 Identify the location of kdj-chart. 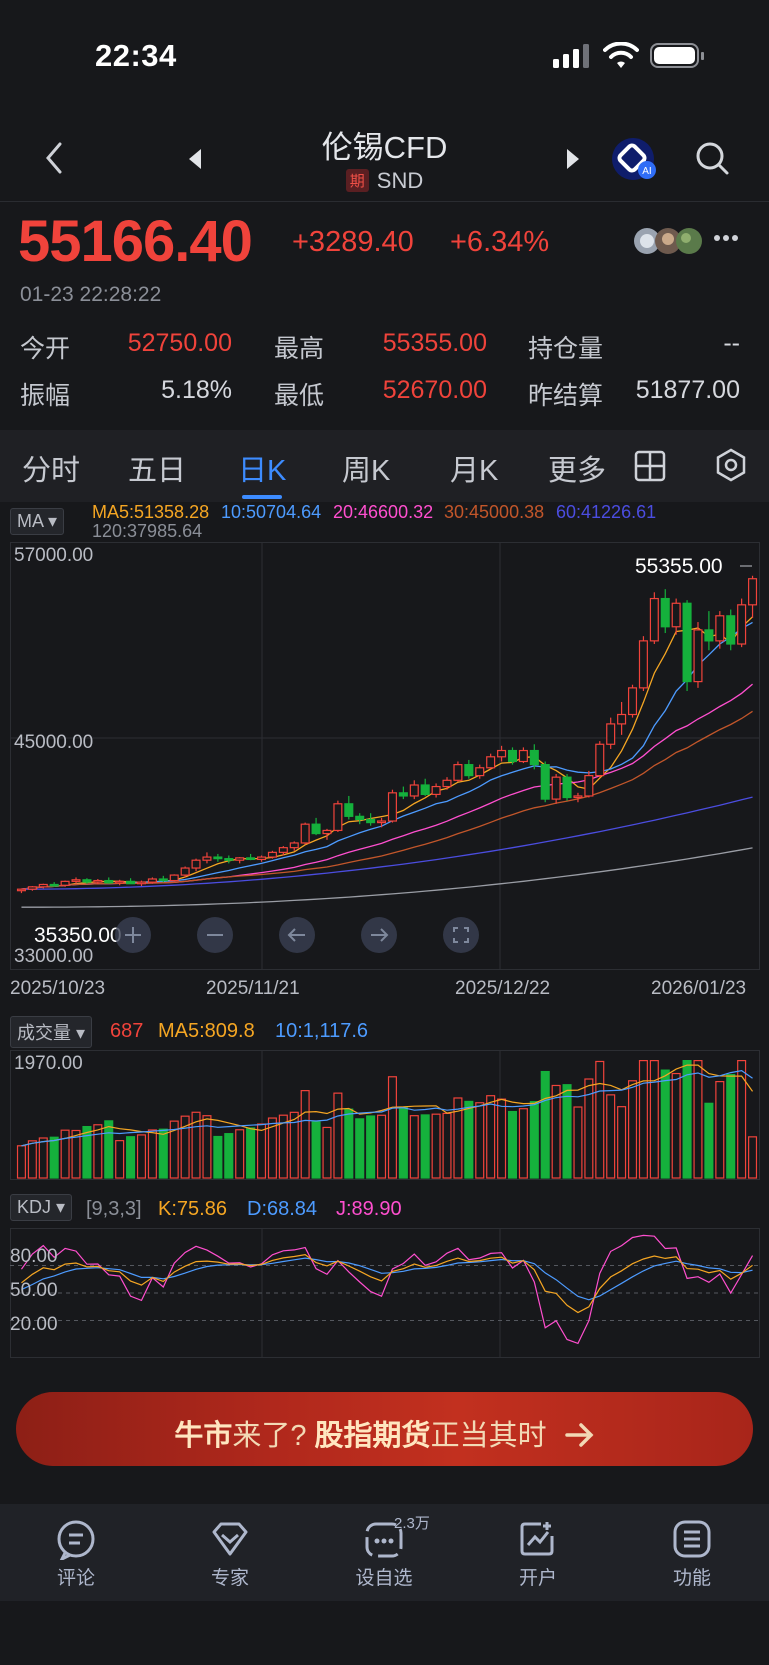
(385, 1293).